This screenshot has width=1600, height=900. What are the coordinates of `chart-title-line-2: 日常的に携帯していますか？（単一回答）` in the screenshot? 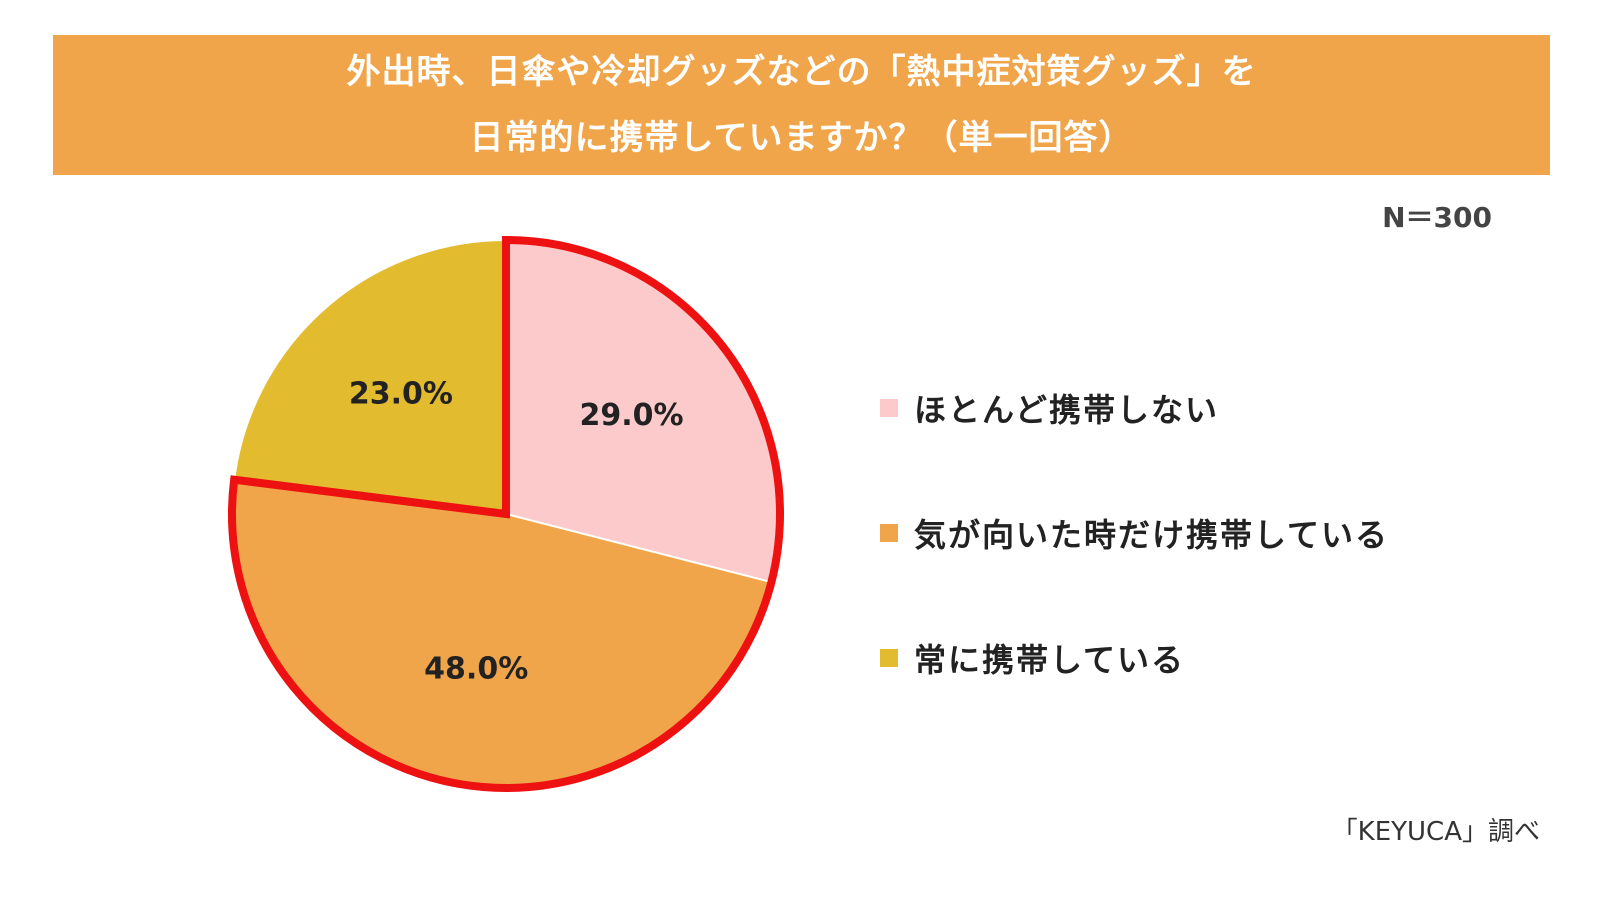 It's located at (801, 138).